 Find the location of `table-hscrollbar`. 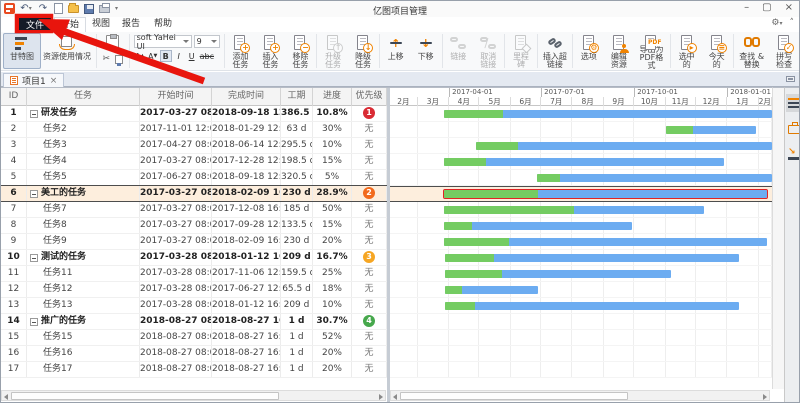

table-hscrollbar is located at coordinates (193, 395).